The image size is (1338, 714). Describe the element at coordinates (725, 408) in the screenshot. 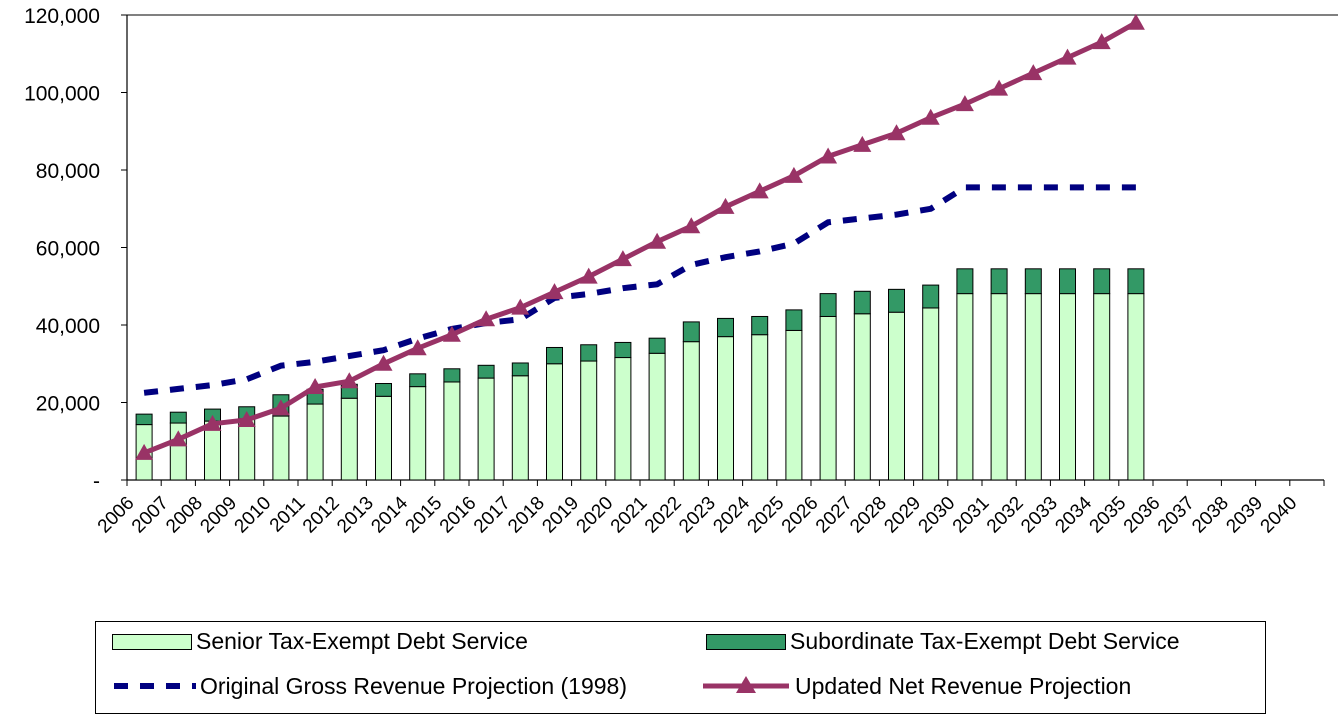

I see `bar-senior-2023` at that location.